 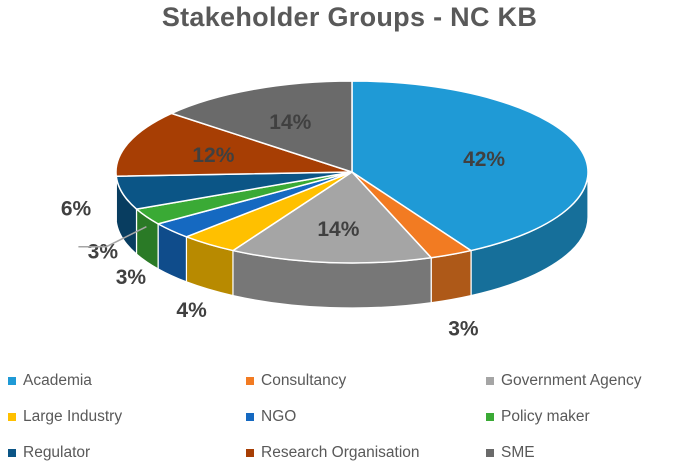 I want to click on legend-label: Regulator, so click(x=57, y=452).